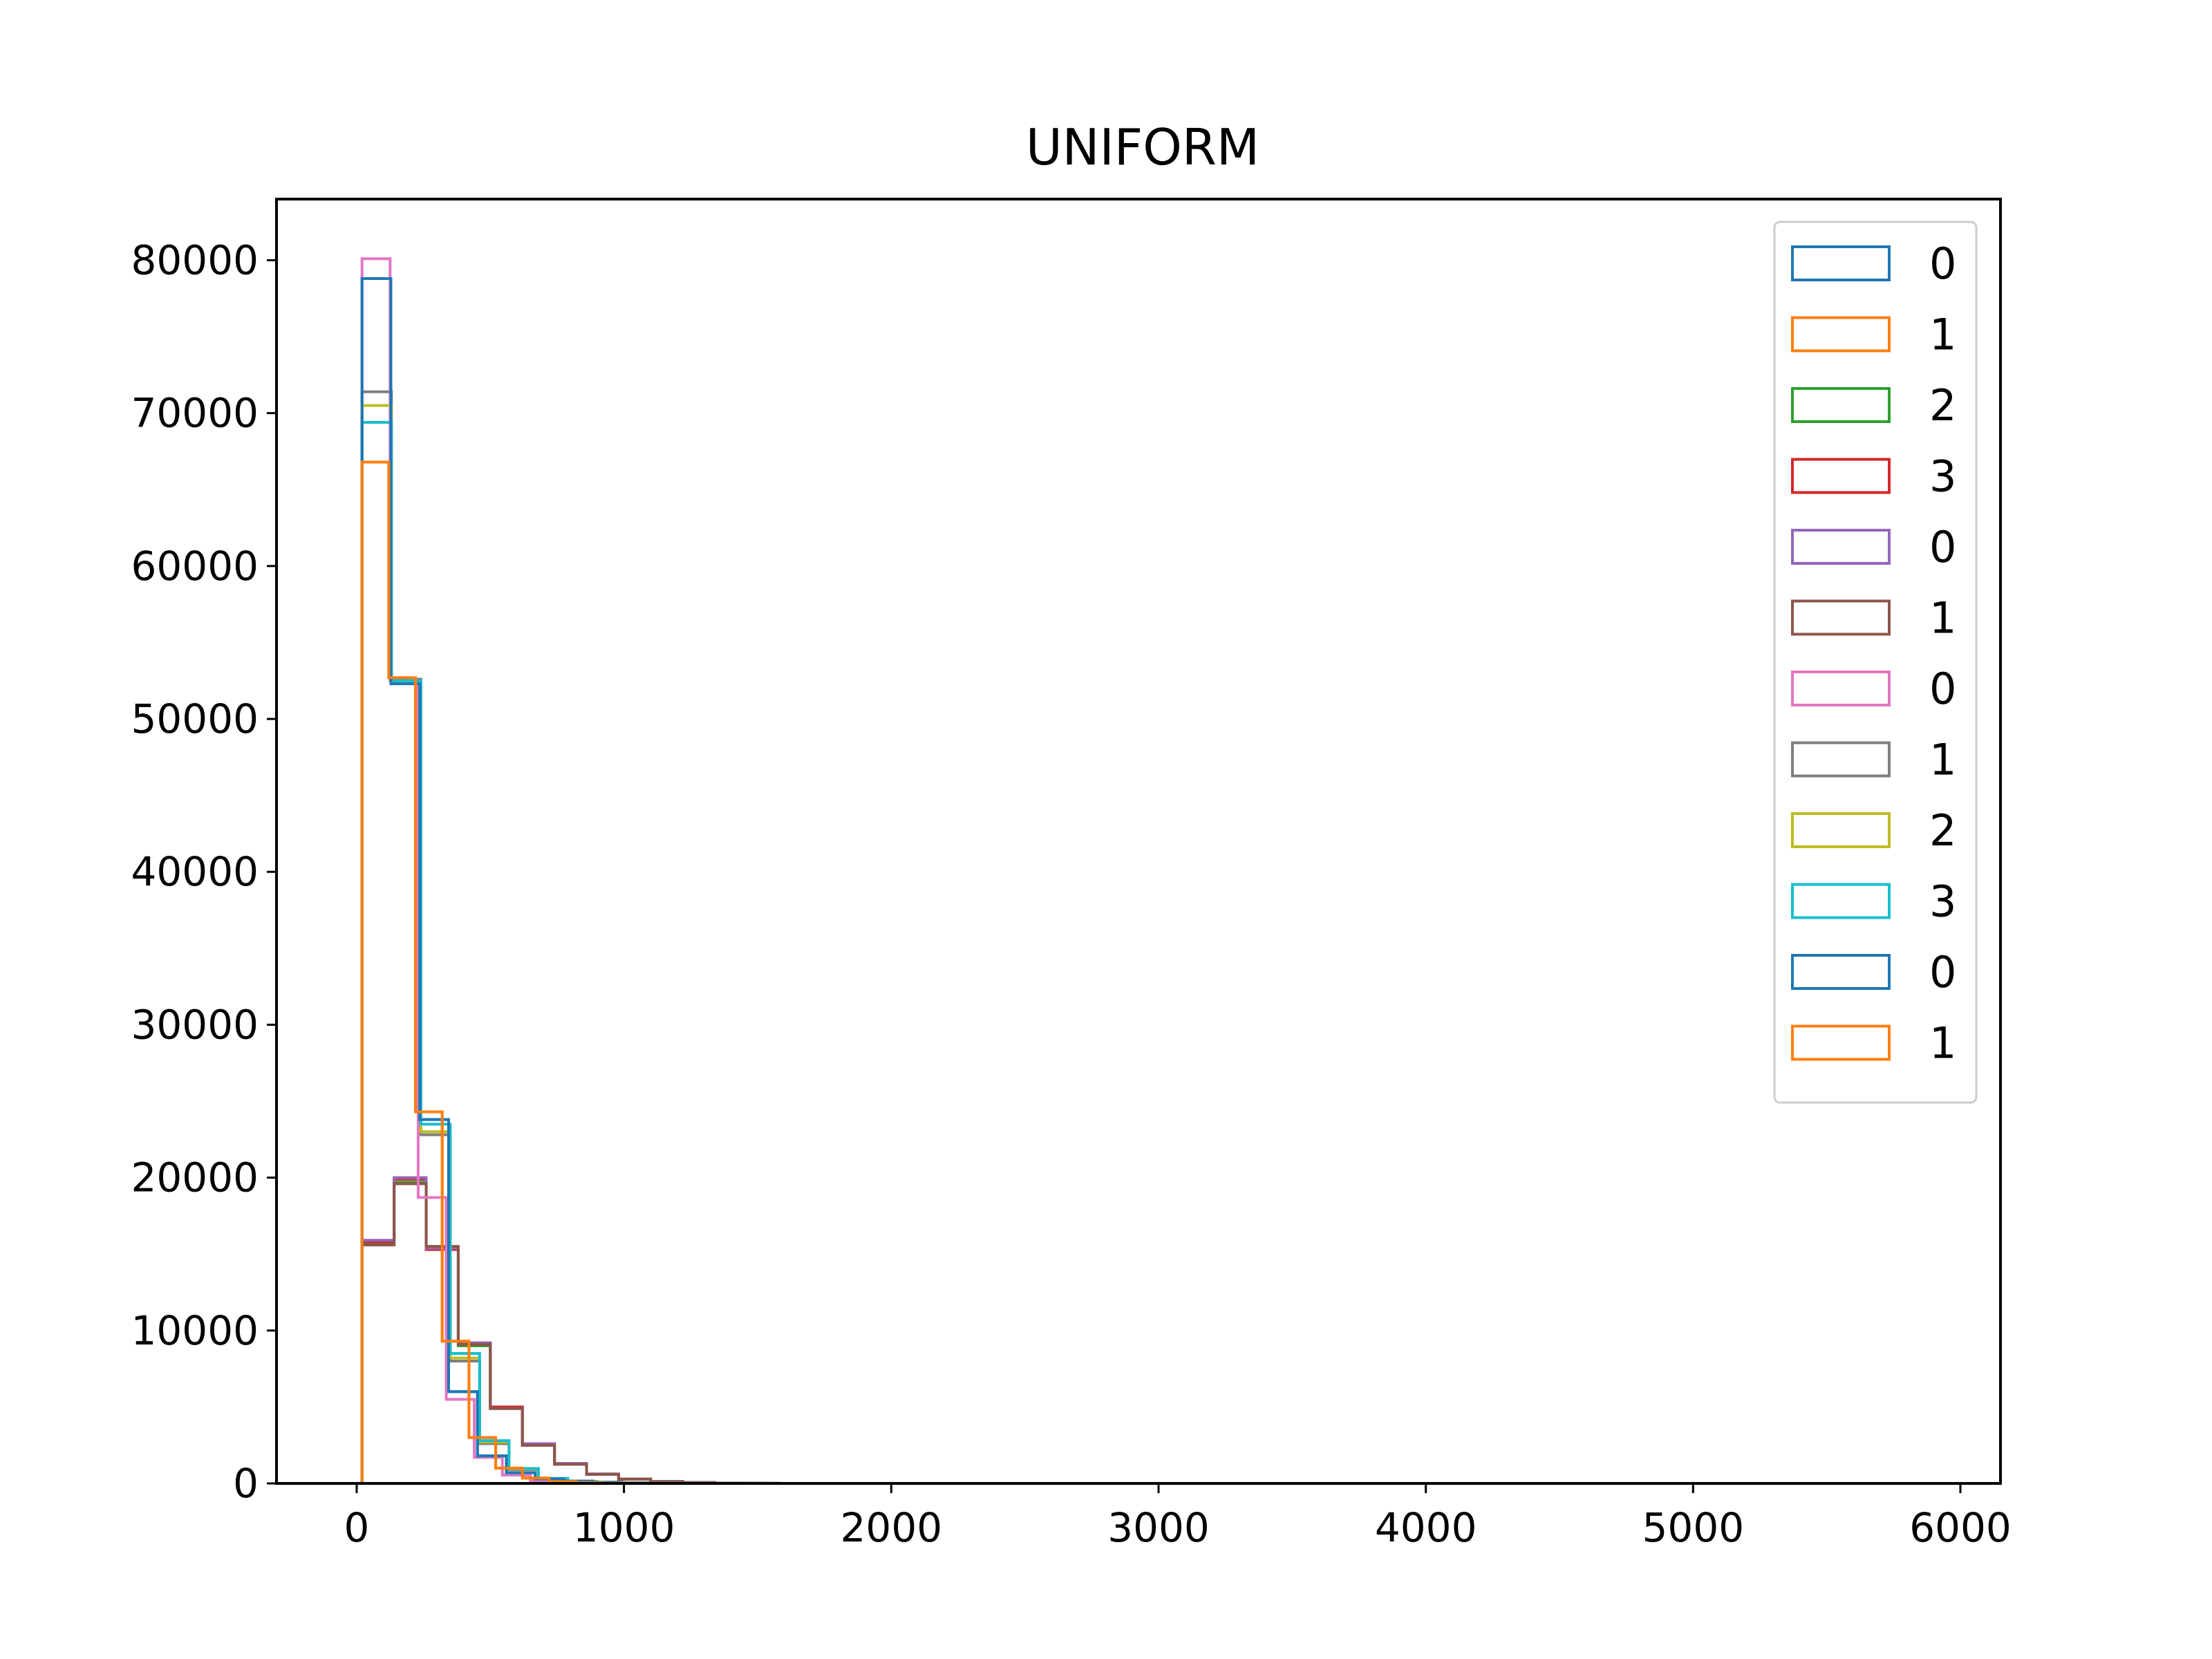  Describe the element at coordinates (195, 718) in the screenshot. I see `y-tick-label: 50000` at that location.